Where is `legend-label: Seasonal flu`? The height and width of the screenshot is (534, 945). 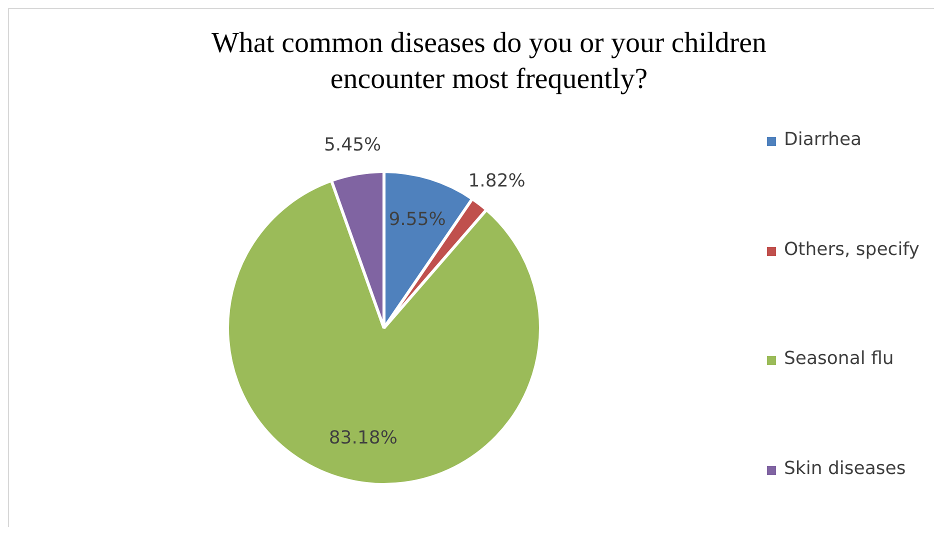 legend-label: Seasonal flu is located at coordinates (839, 358).